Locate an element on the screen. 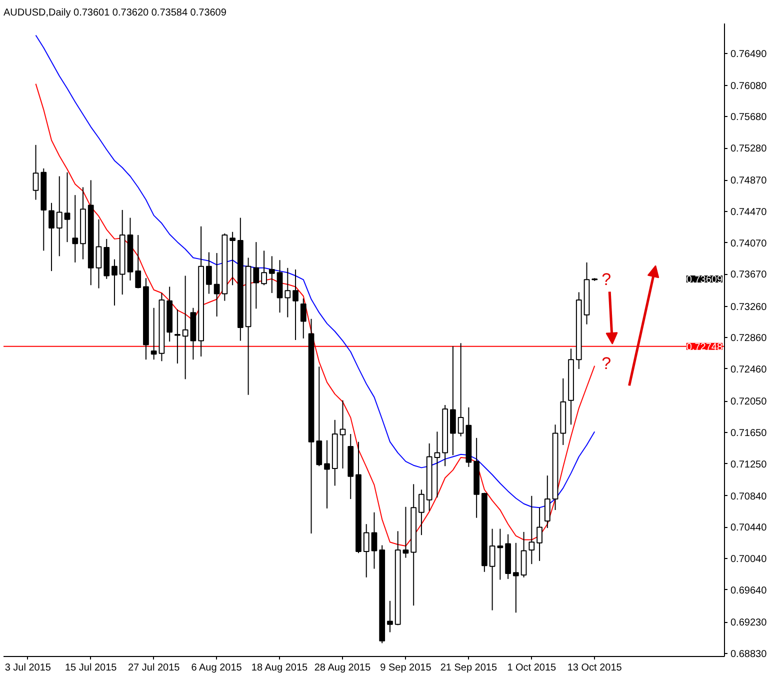  x-tick-label: 9 Sep 2015 is located at coordinates (406, 668).